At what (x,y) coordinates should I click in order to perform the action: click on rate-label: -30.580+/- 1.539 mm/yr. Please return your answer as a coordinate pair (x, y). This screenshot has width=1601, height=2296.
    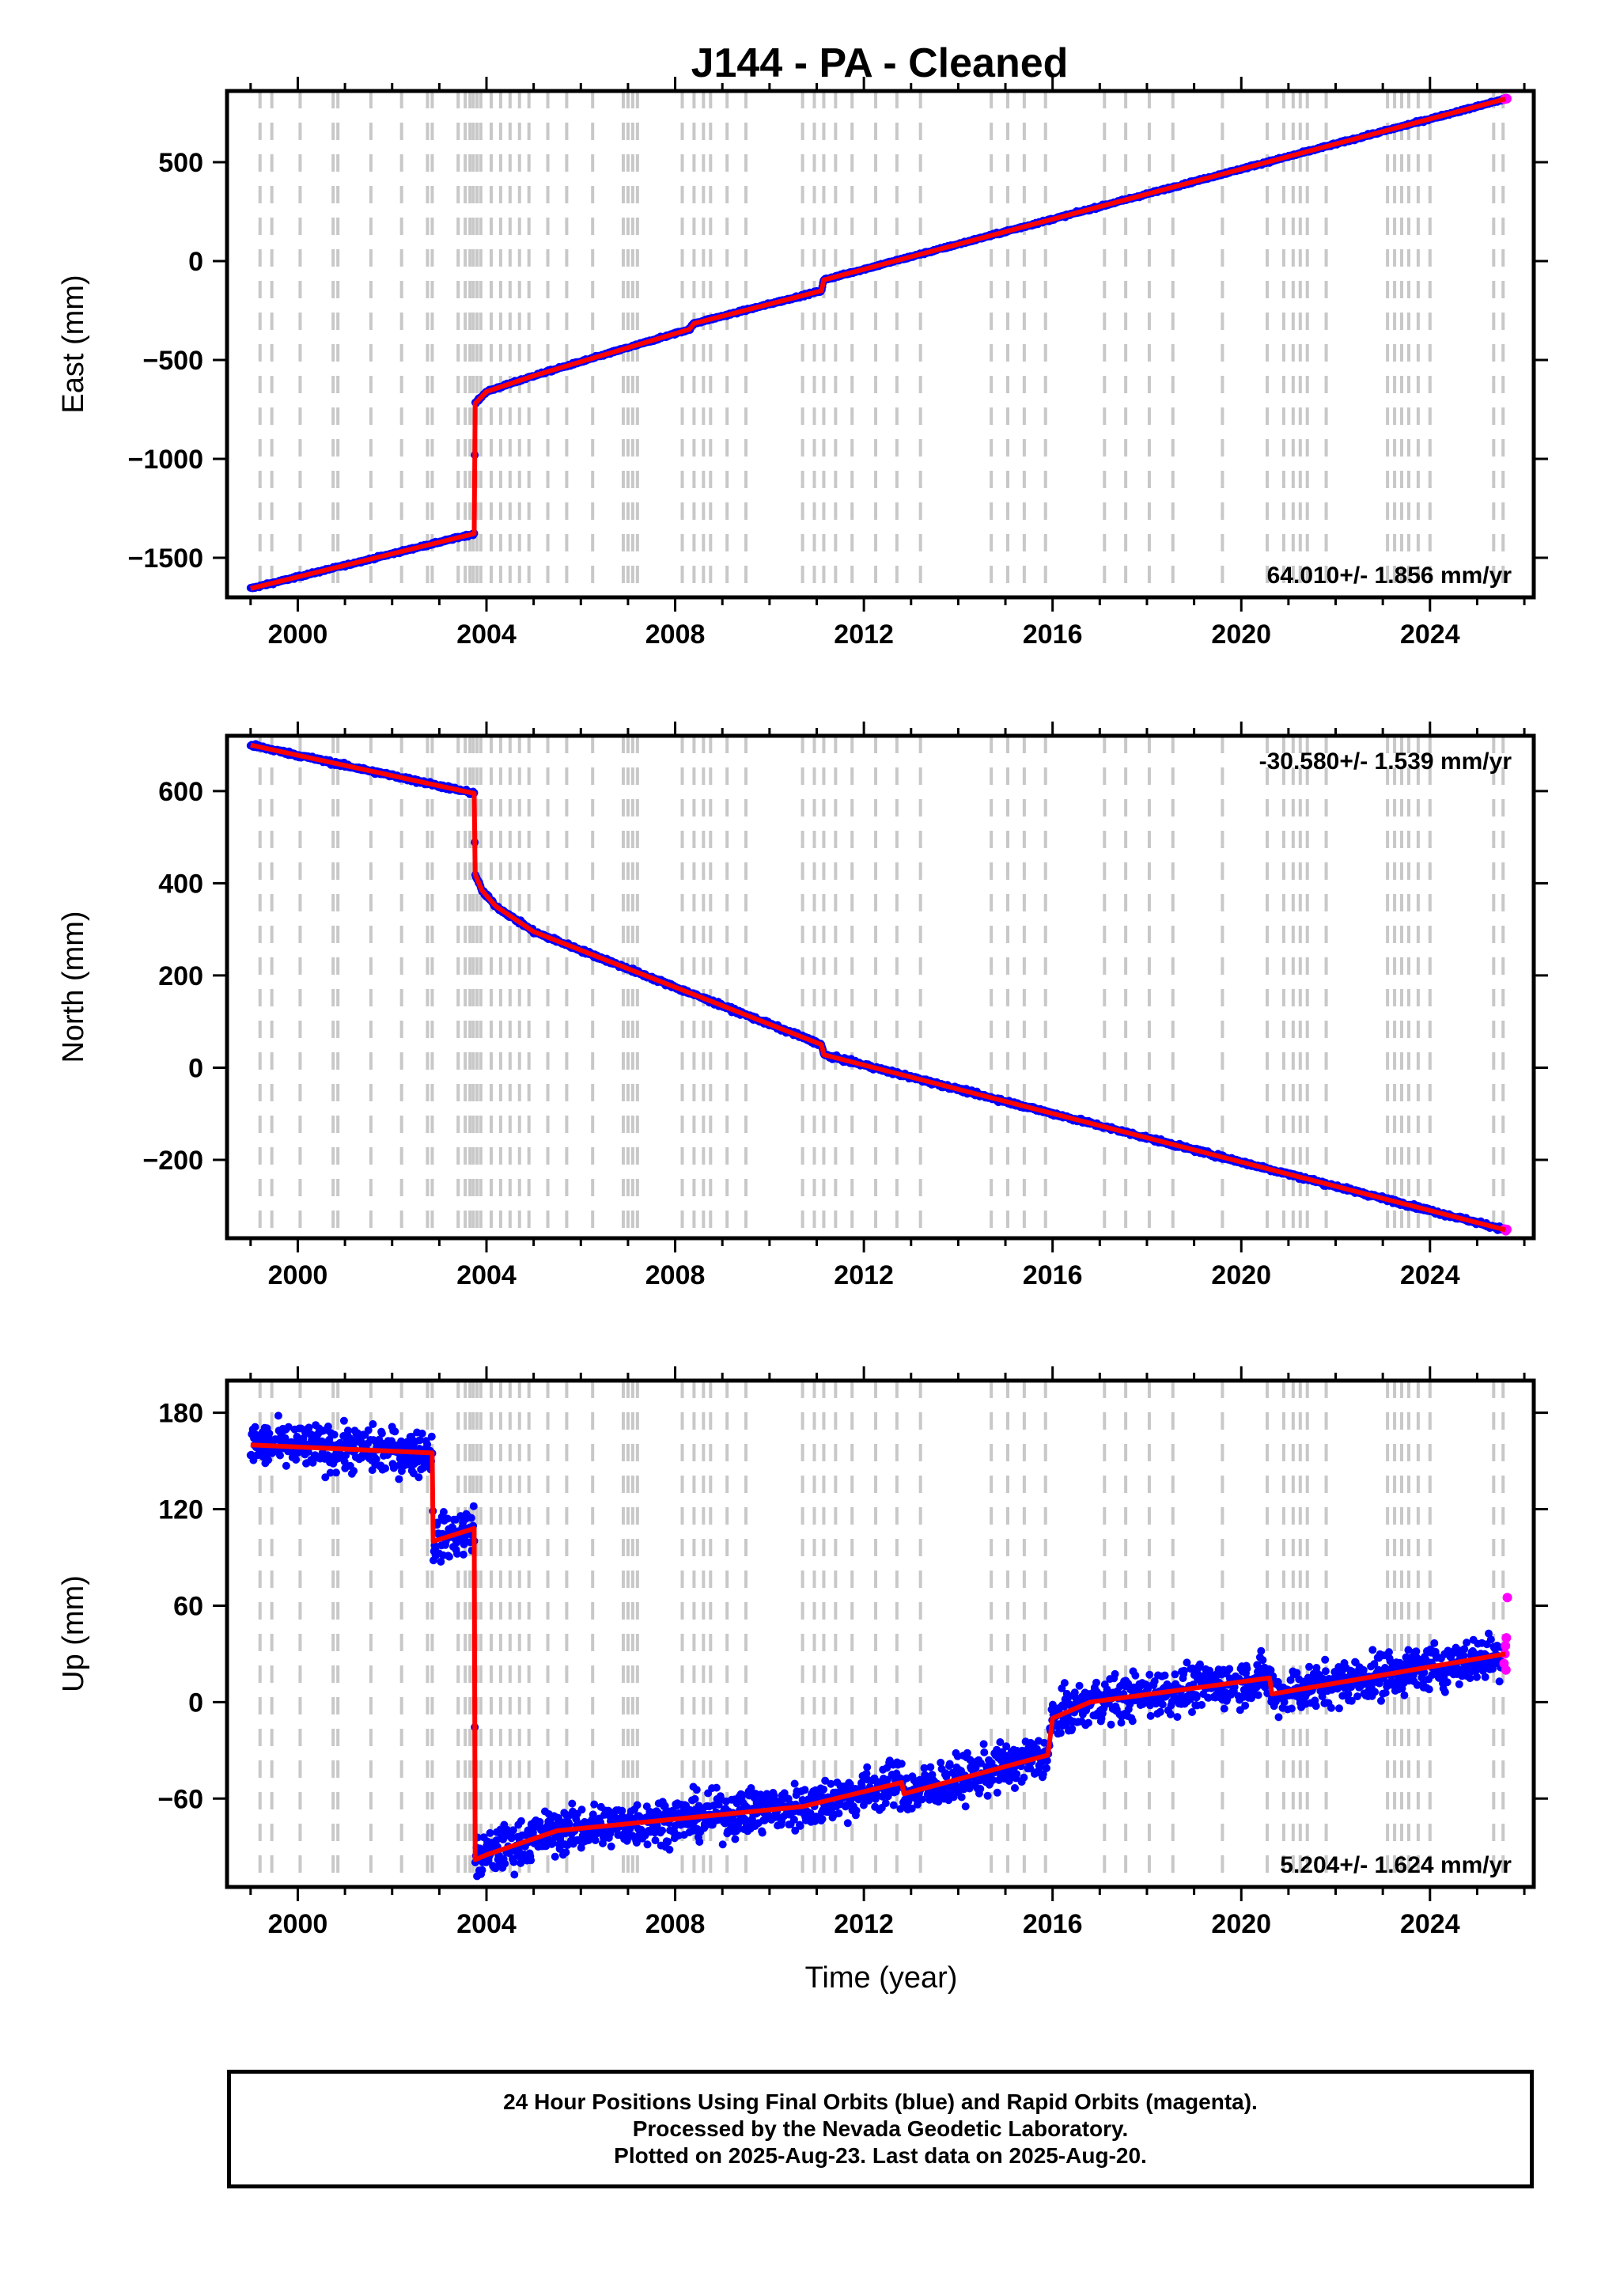
    Looking at the image, I should click on (1385, 761).